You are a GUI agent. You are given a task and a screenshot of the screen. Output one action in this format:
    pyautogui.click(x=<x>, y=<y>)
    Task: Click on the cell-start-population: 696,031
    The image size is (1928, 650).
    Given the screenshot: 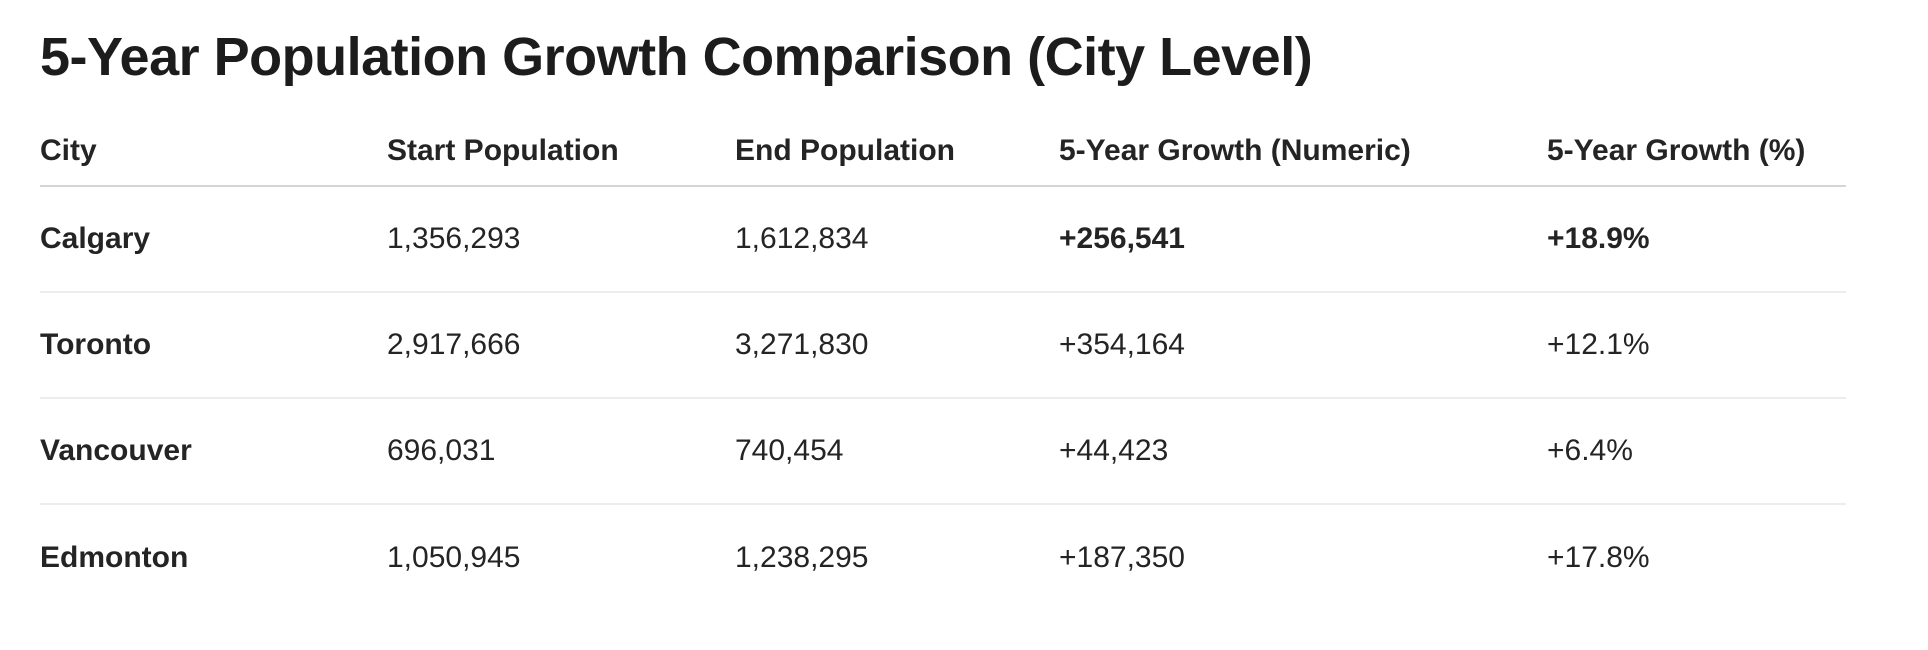 What is the action you would take?
    pyautogui.click(x=561, y=451)
    